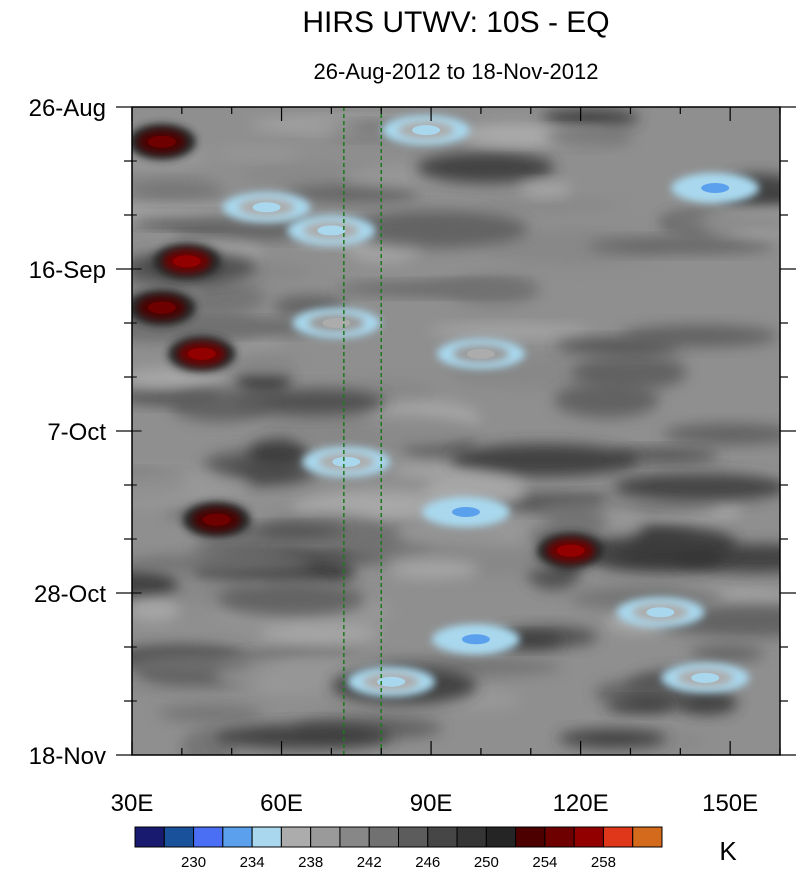 The image size is (799, 869). Describe the element at coordinates (456, 71) in the screenshot. I see `chart-subtitle: 26-Aug-2012 to 18-Nov-2012` at that location.